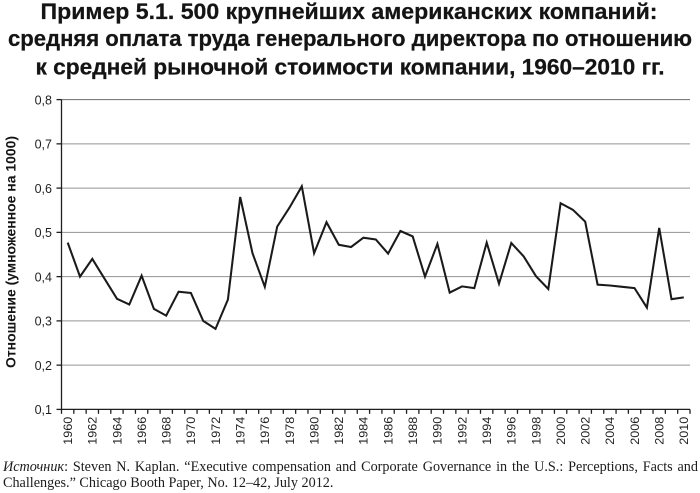 The height and width of the screenshot is (493, 700). I want to click on svg-text: 1988, so click(413, 430).